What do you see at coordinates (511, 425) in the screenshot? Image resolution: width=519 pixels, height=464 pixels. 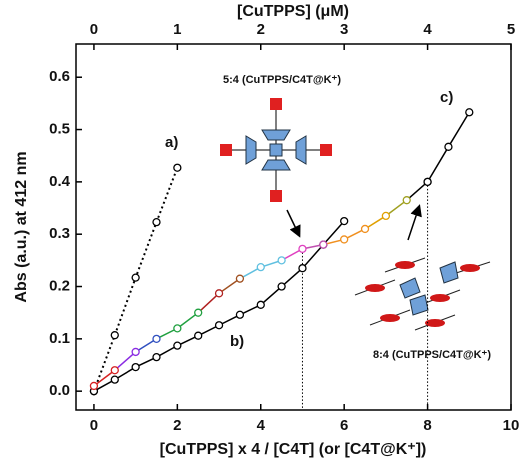 I see `x-tick-label: 10` at bounding box center [511, 425].